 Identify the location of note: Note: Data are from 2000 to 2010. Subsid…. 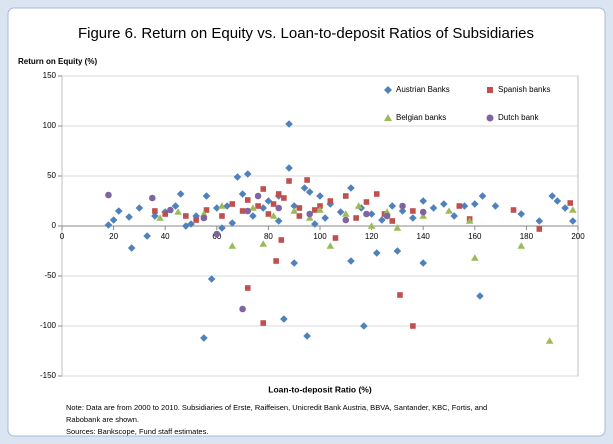
(276, 407).